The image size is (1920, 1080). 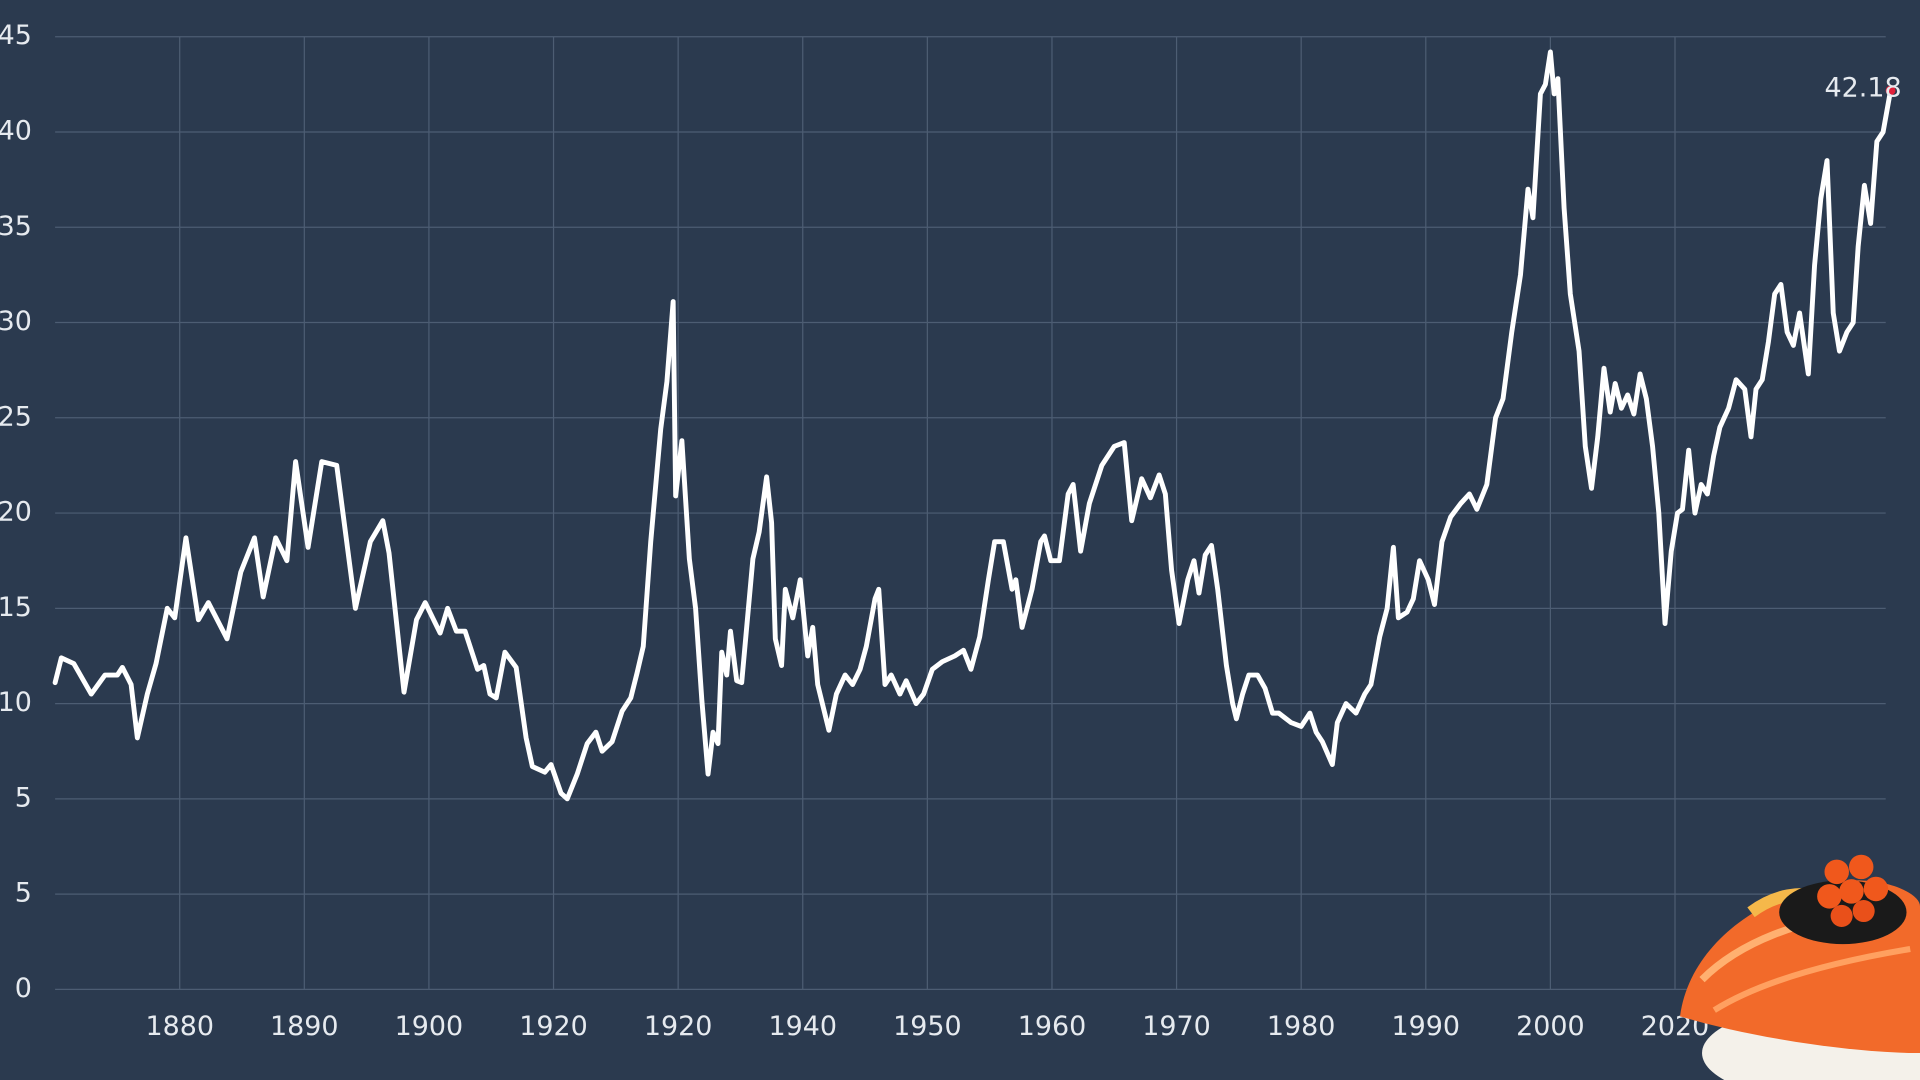 I want to click on y-tick-label: 10, so click(x=16, y=702).